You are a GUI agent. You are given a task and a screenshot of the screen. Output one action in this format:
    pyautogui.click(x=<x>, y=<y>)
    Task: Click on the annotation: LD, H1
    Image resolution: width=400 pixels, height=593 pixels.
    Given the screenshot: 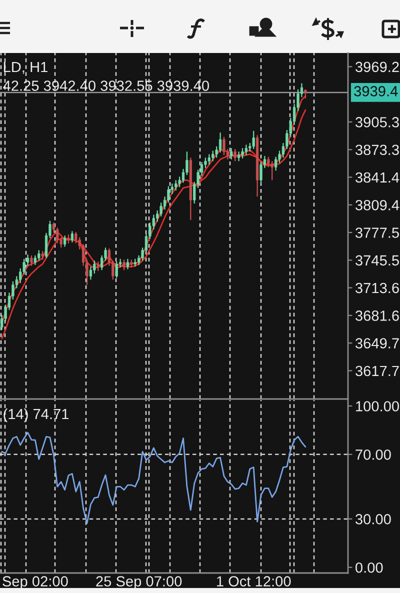 What is the action you would take?
    pyautogui.click(x=26, y=68)
    